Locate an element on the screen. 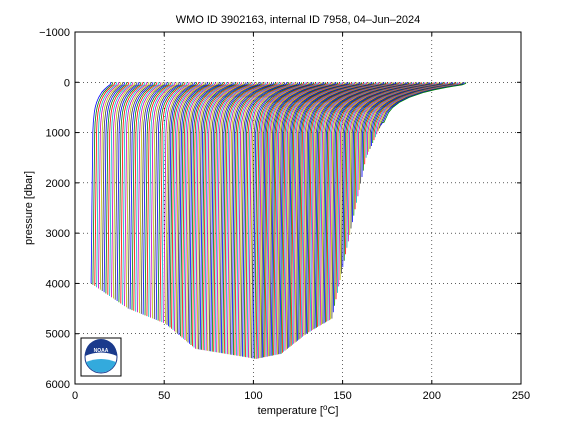 This screenshot has width=576, height=432. x-tick-label: 100 is located at coordinates (253, 396).